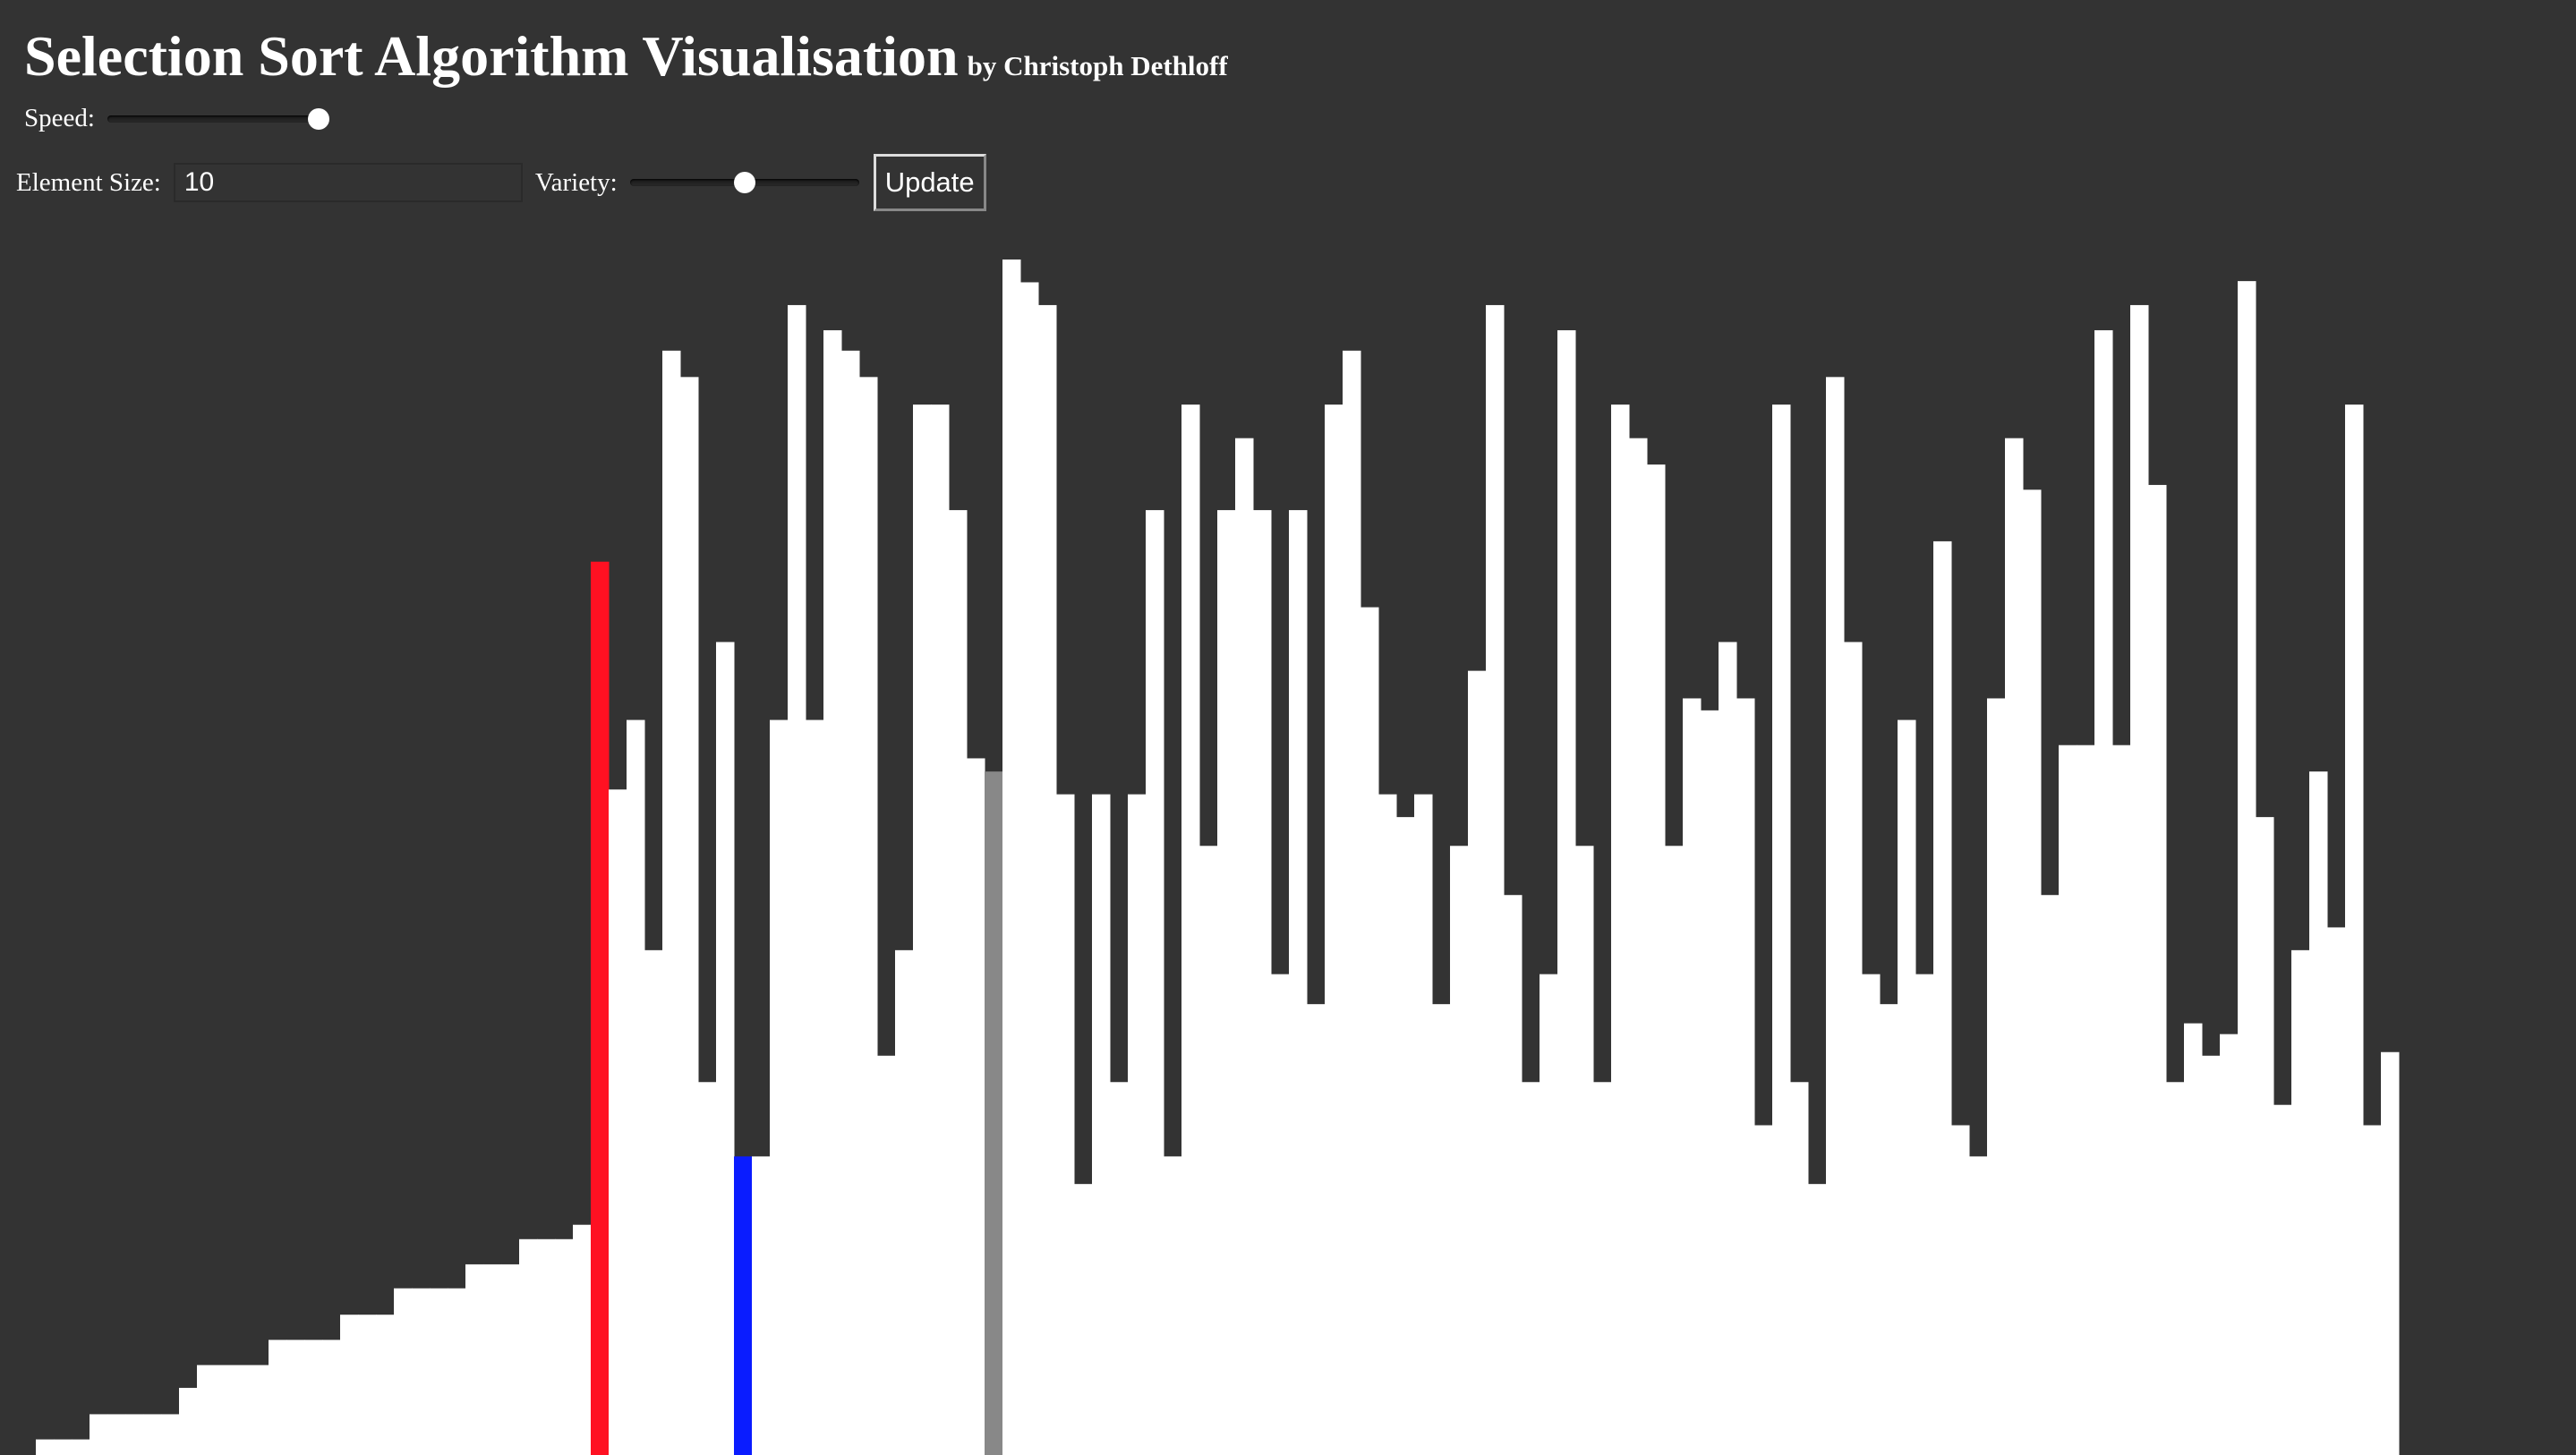 The image size is (2576, 1455). I want to click on page-title: Selection Sort Algorithm Visualisation, so click(491, 56).